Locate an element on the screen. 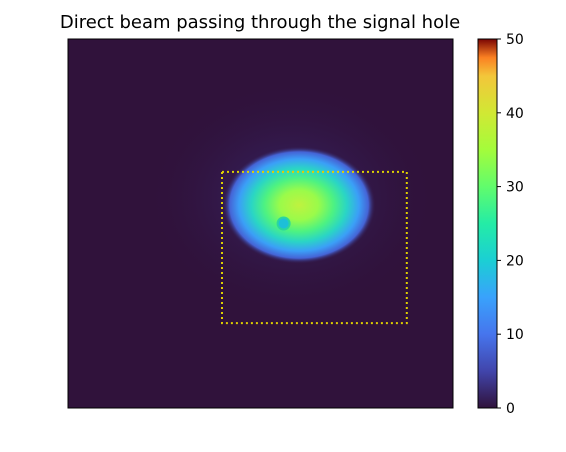 Image resolution: width=566 pixels, height=452 pixels. signal-hole-marker is located at coordinates (283, 223).